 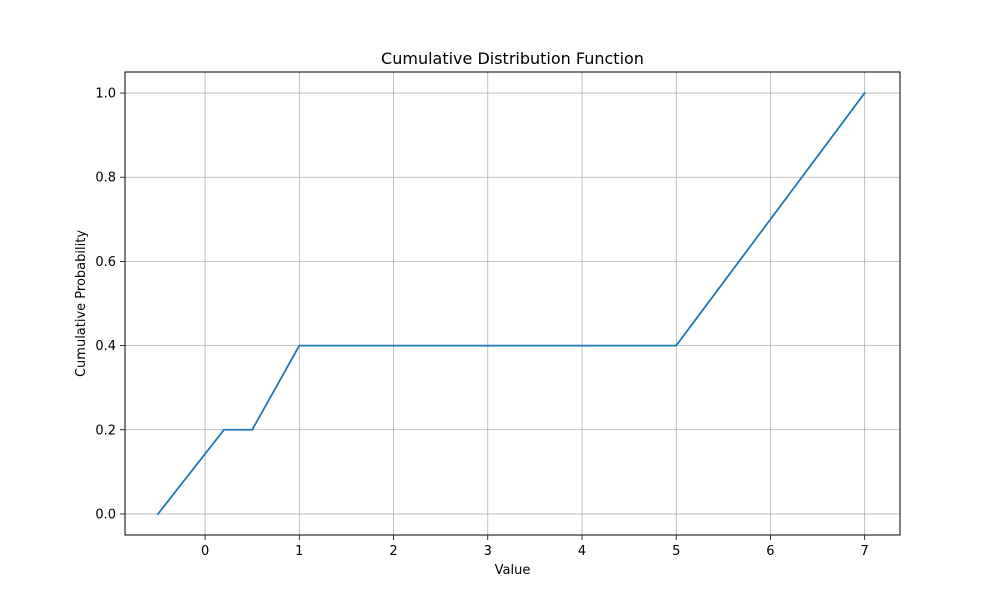 What do you see at coordinates (488, 551) in the screenshot?
I see `x-tick-label: 3` at bounding box center [488, 551].